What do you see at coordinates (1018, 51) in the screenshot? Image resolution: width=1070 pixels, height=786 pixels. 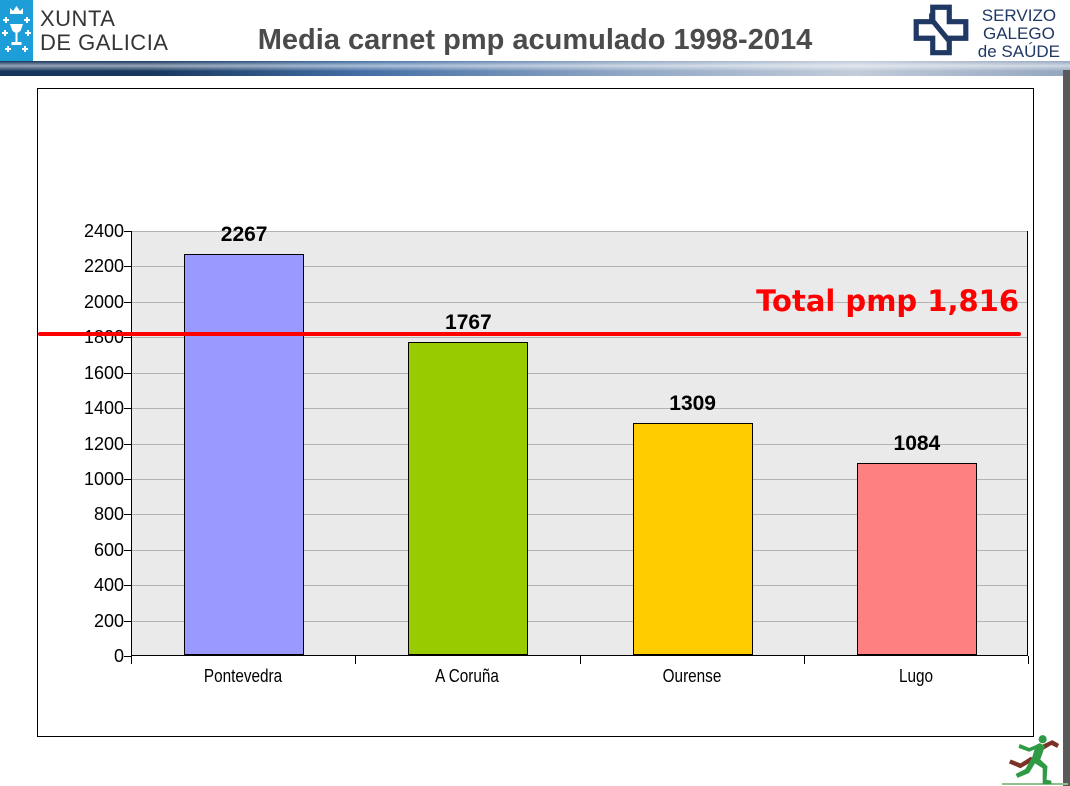 I see `sergas-wordmark-line3: de SAÚDE` at bounding box center [1018, 51].